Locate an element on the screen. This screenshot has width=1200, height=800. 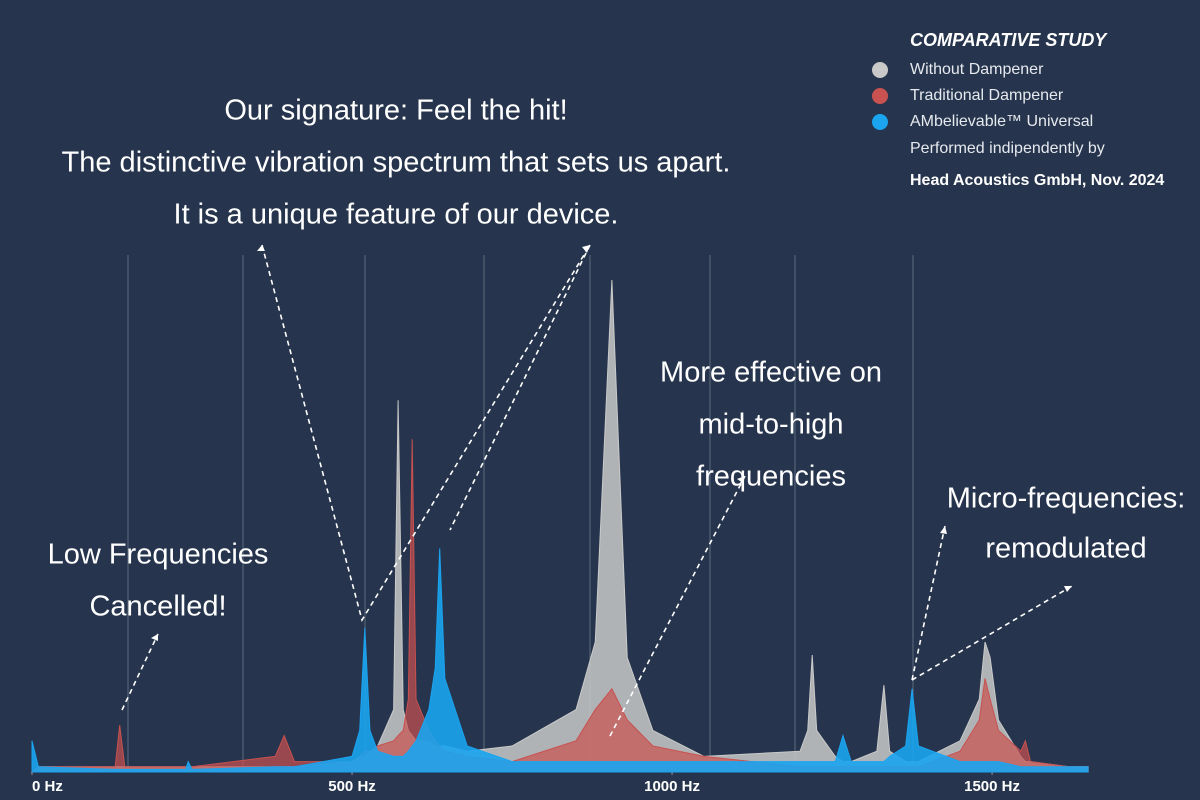
legend-title: COMPARATIVE STUDY is located at coordinates (1009, 40).